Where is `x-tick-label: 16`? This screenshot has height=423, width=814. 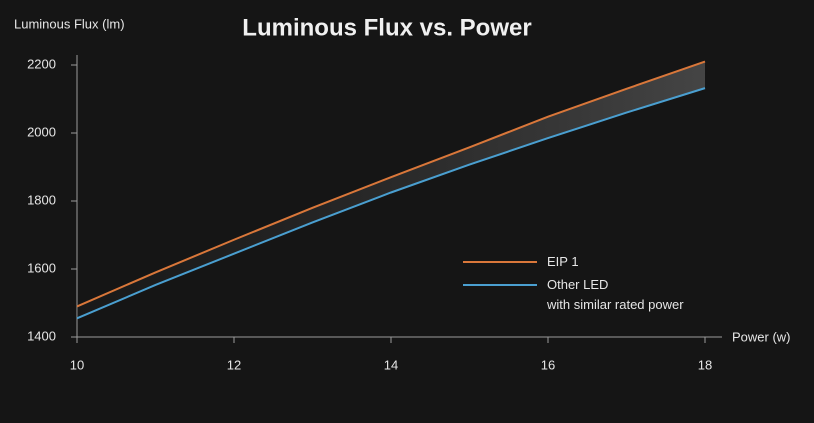 x-tick-label: 16 is located at coordinates (548, 364).